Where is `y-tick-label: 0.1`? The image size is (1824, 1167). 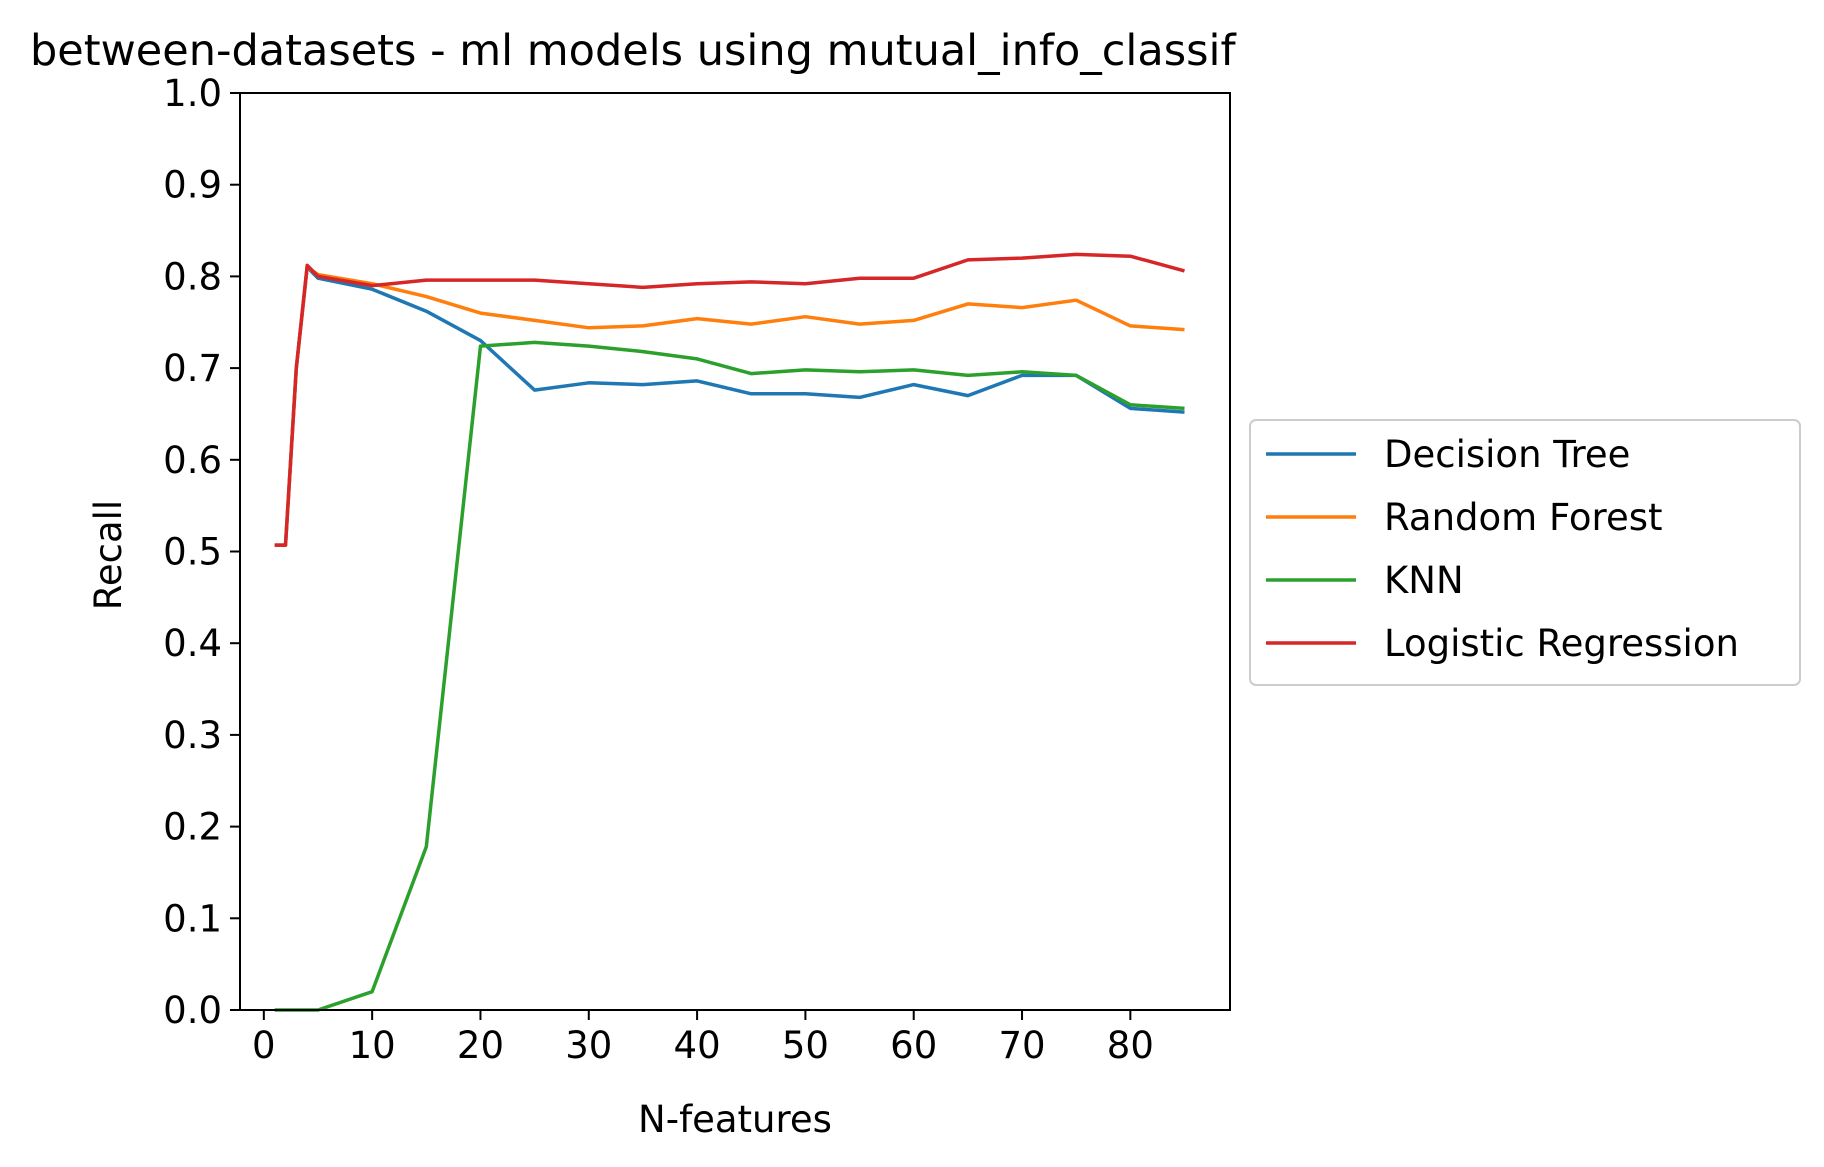 y-tick-label: 0.1 is located at coordinates (192, 918).